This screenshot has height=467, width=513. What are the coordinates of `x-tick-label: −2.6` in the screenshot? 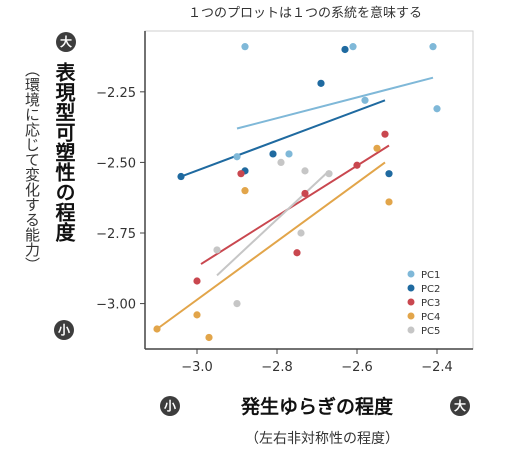 It's located at (357, 367).